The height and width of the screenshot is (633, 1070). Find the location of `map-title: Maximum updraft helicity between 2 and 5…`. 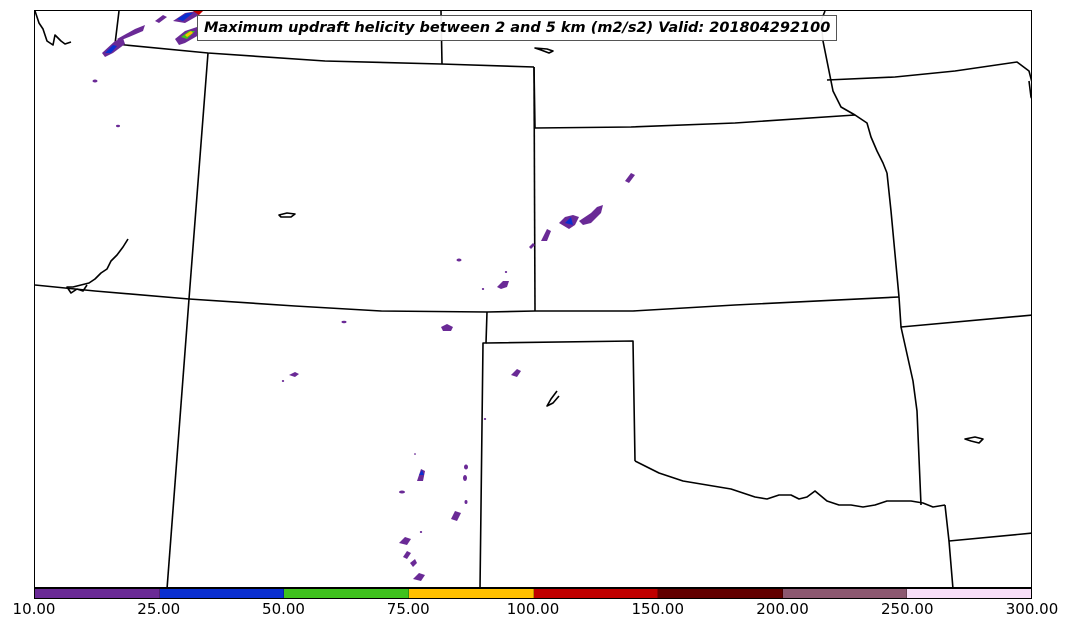

map-title: Maximum updraft helicity between 2 and 5… is located at coordinates (517, 28).